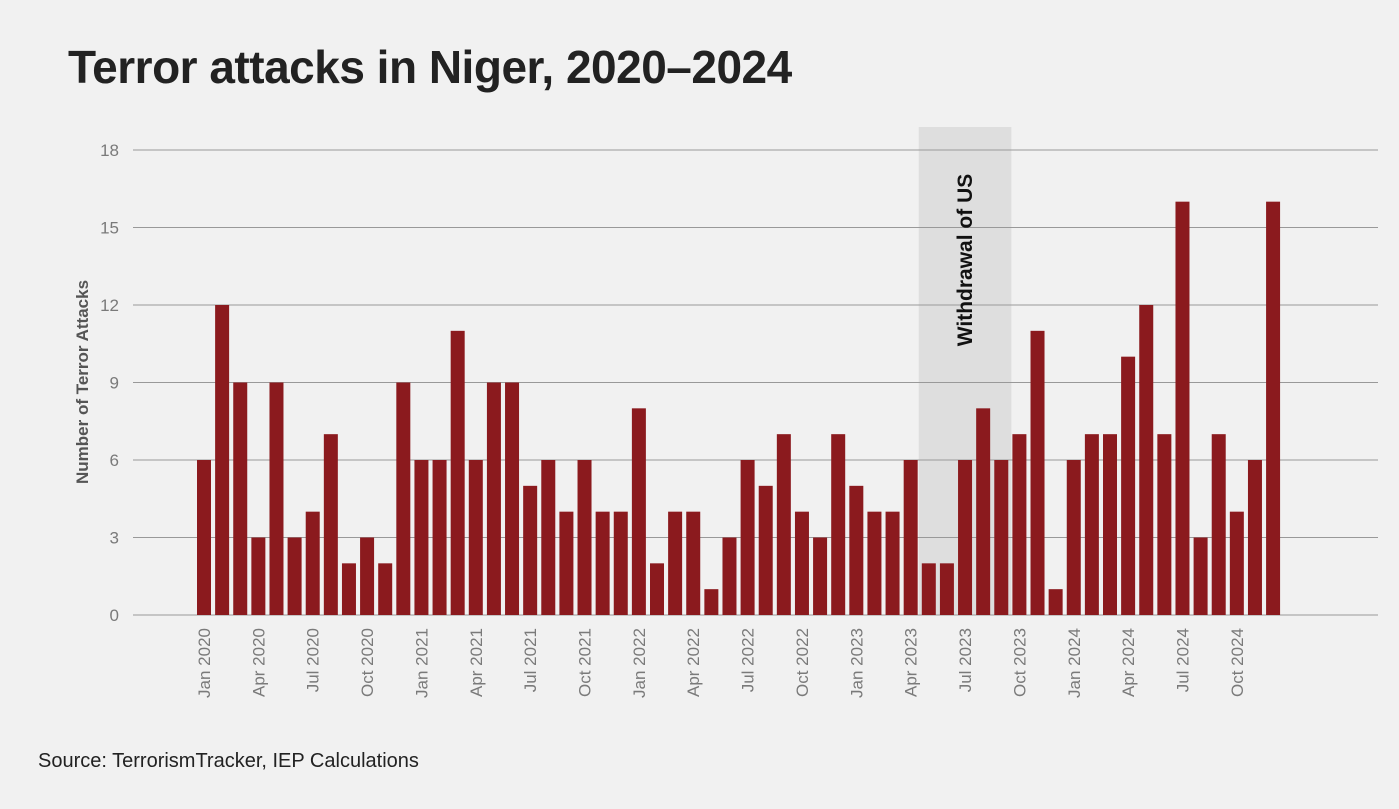 The width and height of the screenshot is (1399, 809). What do you see at coordinates (114, 460) in the screenshot?
I see `y-tick-label: 6` at bounding box center [114, 460].